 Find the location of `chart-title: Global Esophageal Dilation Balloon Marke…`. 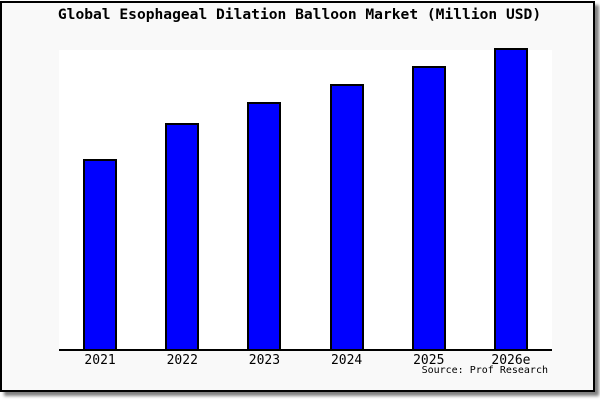

chart-title: Global Esophageal Dilation Balloon Marke… is located at coordinates (299, 14).